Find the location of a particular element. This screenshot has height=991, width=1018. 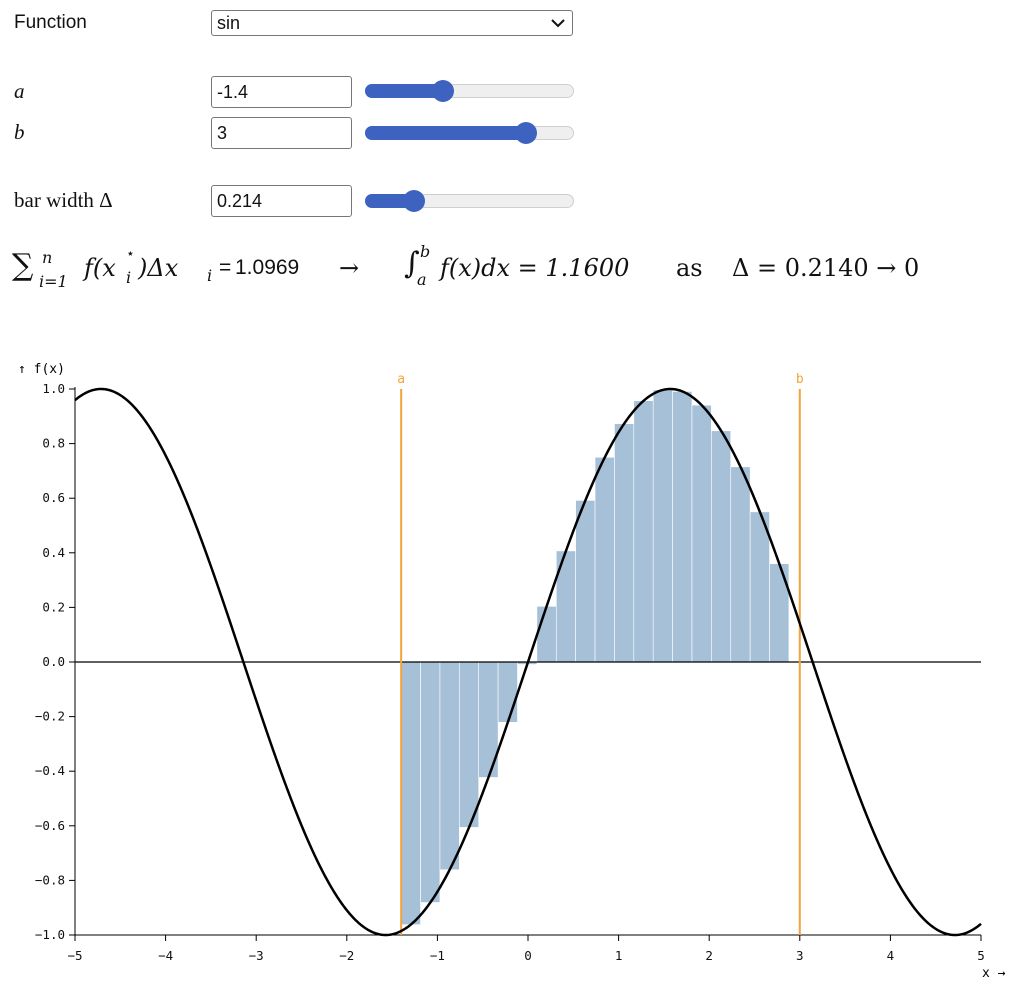

x-tick-label: −2 is located at coordinates (346, 955).